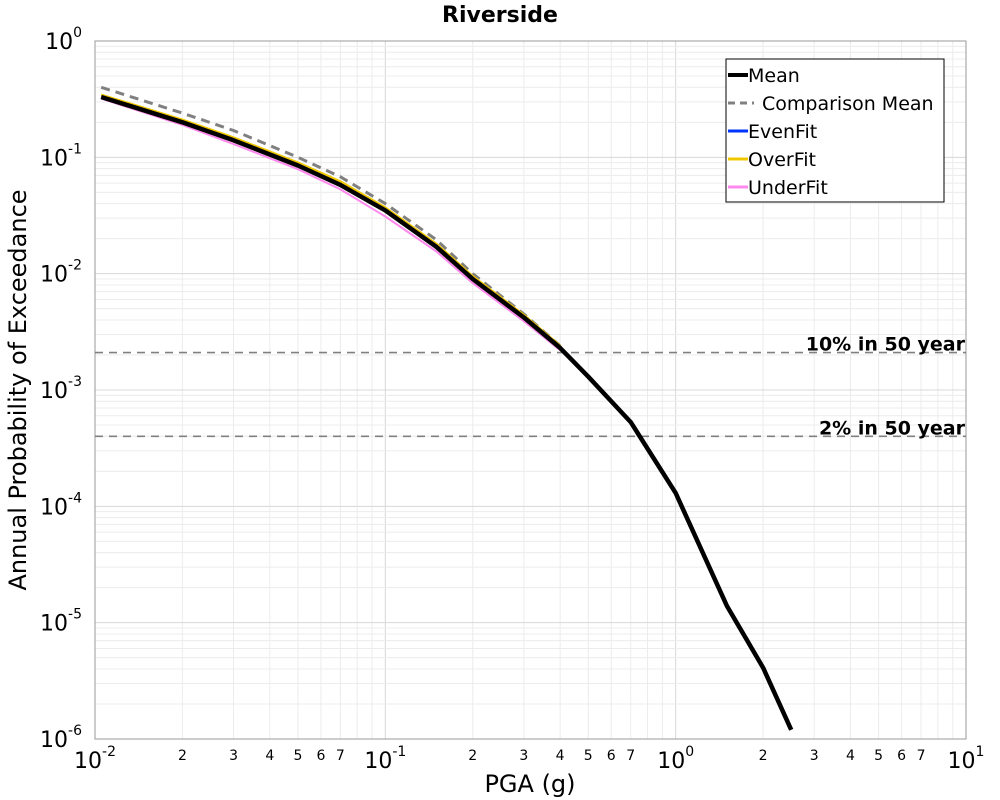 The width and height of the screenshot is (1000, 800). Describe the element at coordinates (61, 622) in the screenshot. I see `y-tick-label: 10⁻⁵` at that location.